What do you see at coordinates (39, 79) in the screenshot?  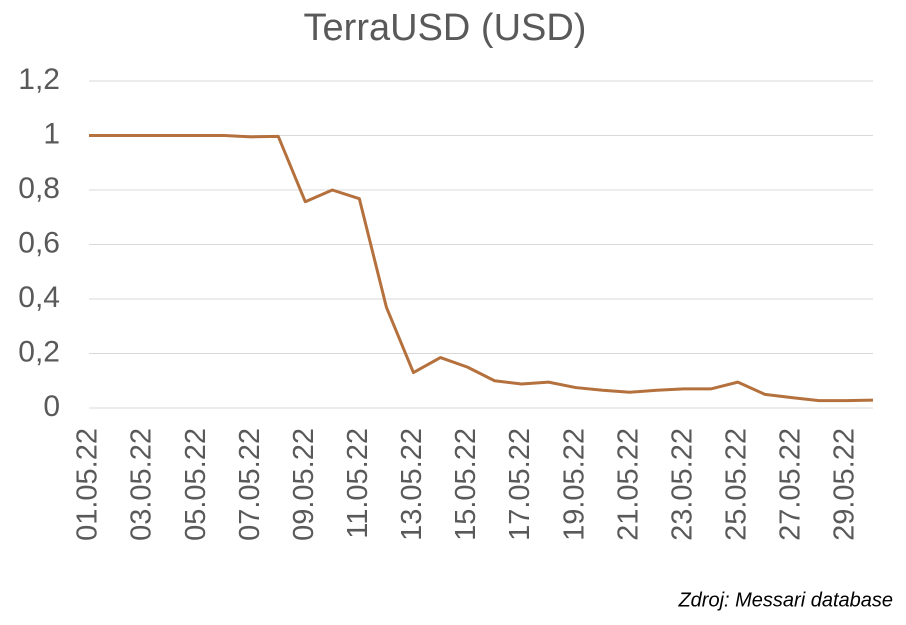 I see `y-tick-label: 1,2` at bounding box center [39, 79].